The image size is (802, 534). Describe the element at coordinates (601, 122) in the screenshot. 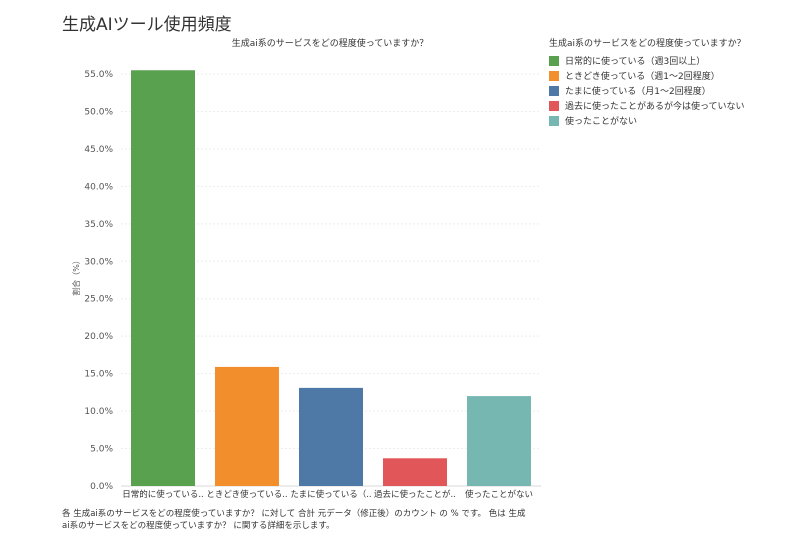

I see `legend-item-label: 使ったことがない` at that location.